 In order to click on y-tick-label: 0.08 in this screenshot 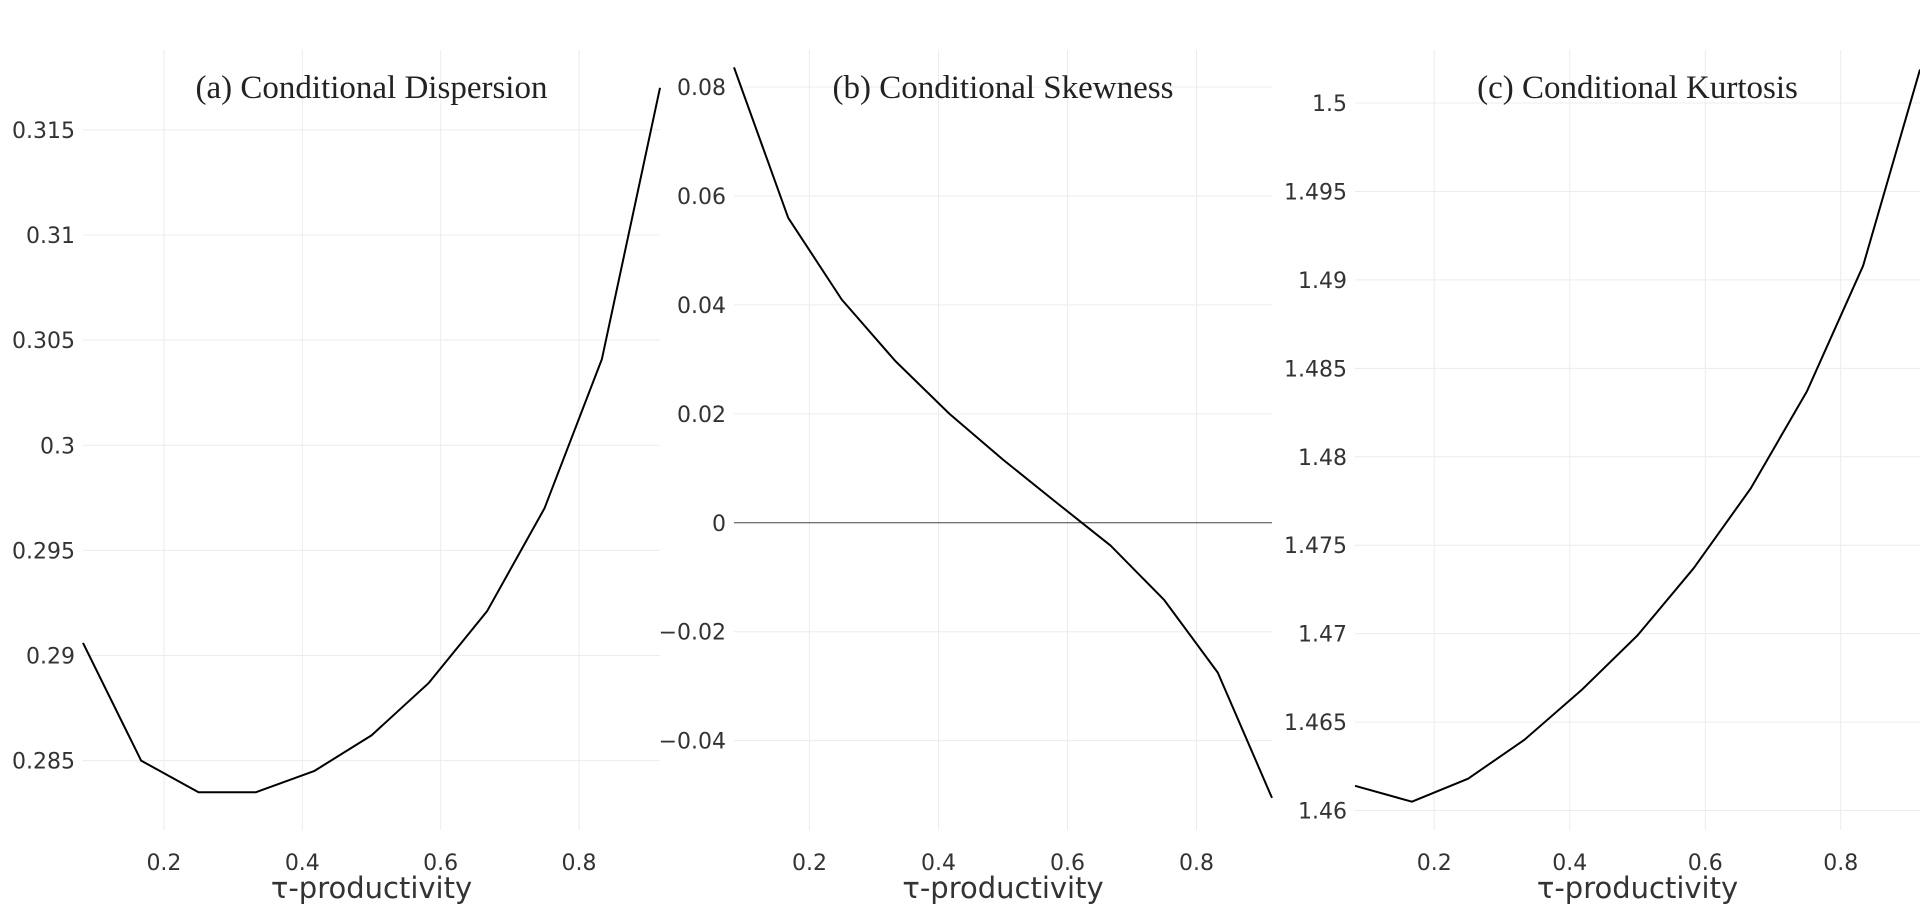, I will do `click(701, 88)`.